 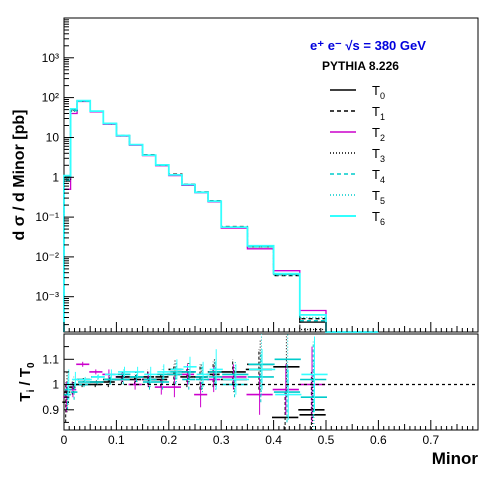 What do you see at coordinates (430, 440) in the screenshot?
I see `x-tick-label: 0.7` at bounding box center [430, 440].